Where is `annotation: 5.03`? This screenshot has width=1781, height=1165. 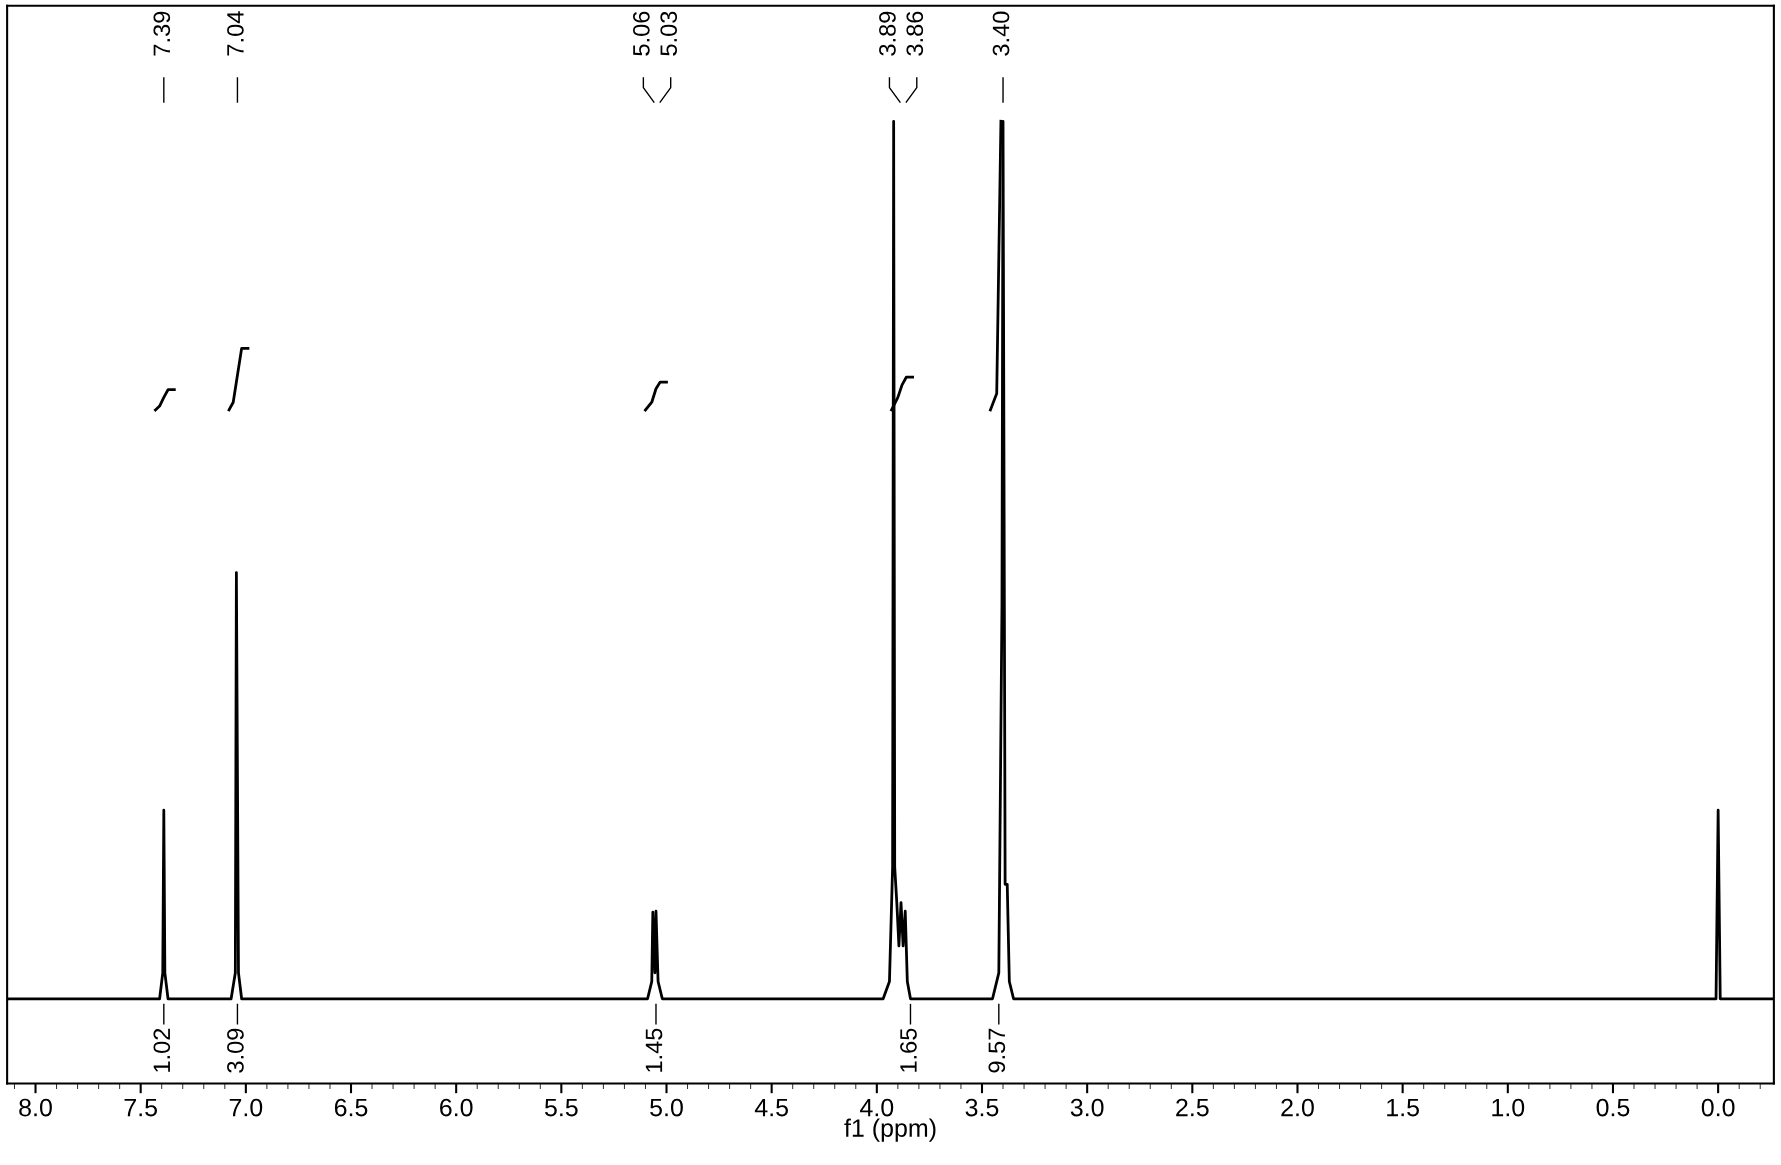 annotation: 5.03 is located at coordinates (669, 33).